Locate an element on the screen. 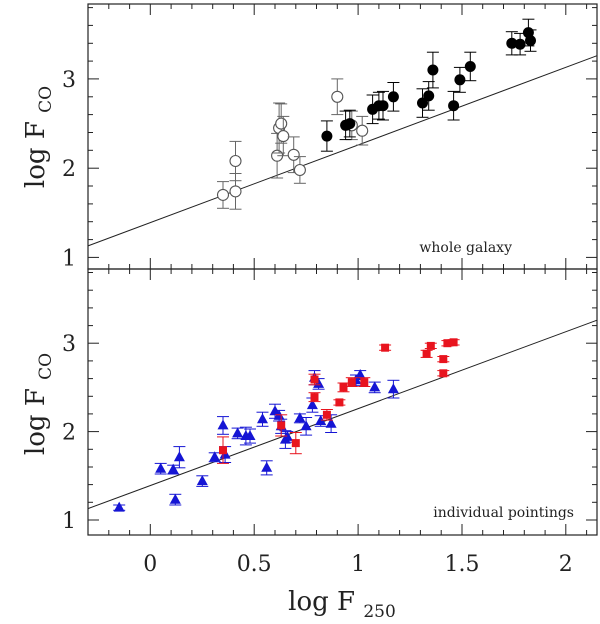 Image resolution: width=600 pixels, height=624 pixels. panel-annotation: individual pointings is located at coordinates (503, 513).